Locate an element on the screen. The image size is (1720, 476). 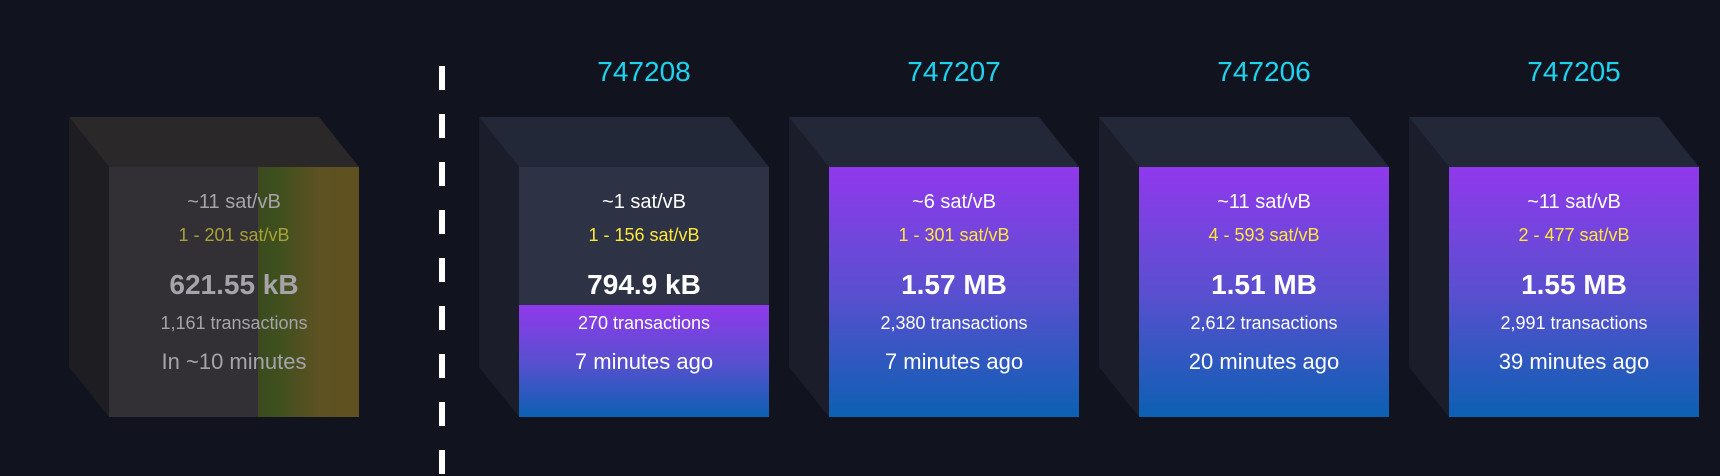
transaction-count: 2,380 transactions is located at coordinates (954, 323).